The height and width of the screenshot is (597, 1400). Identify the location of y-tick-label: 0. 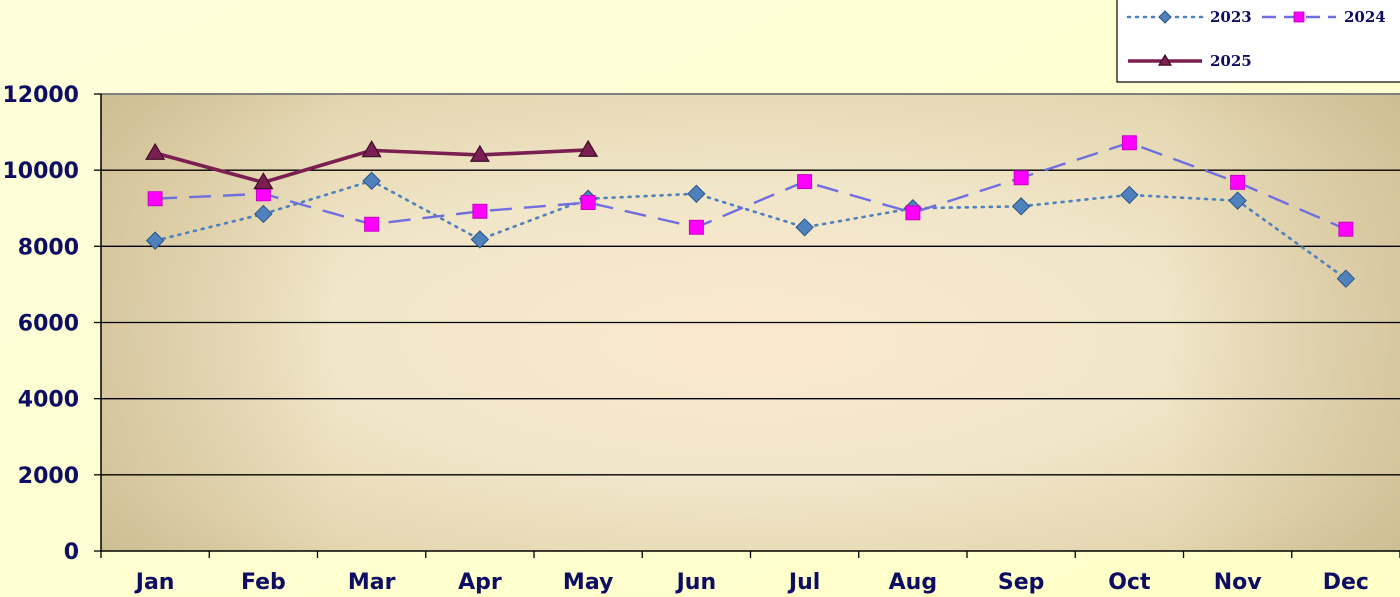
(71, 552).